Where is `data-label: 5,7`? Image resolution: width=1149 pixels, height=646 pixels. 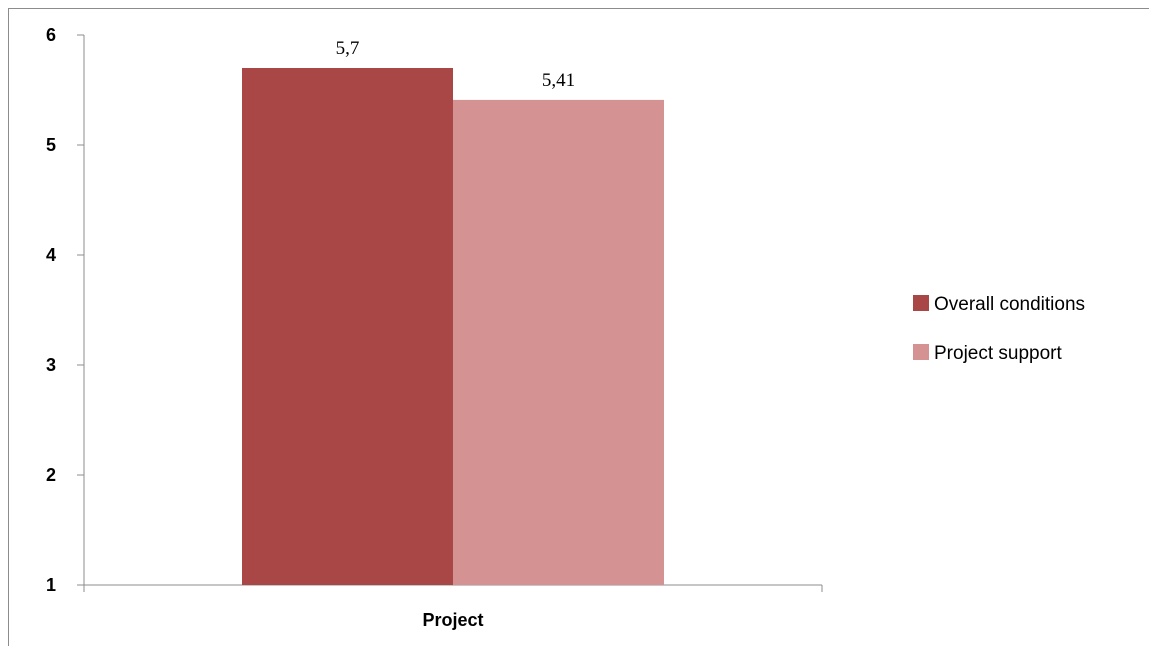 data-label: 5,7 is located at coordinates (348, 48).